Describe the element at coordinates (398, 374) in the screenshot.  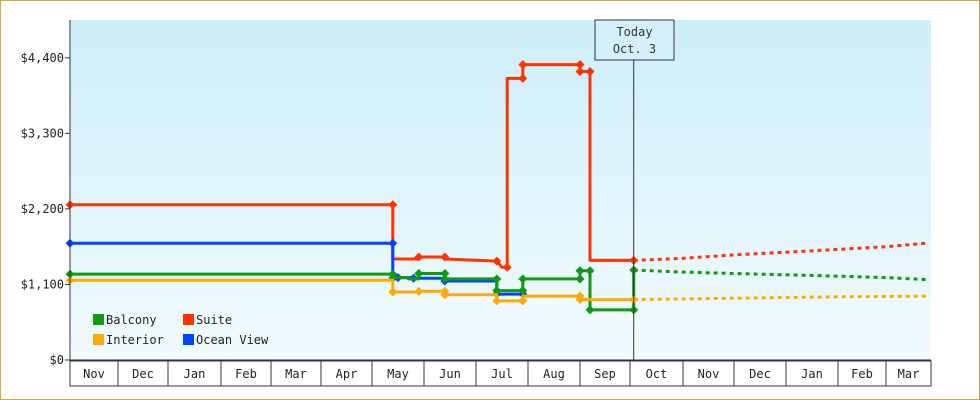
I see `month-label: May` at that location.